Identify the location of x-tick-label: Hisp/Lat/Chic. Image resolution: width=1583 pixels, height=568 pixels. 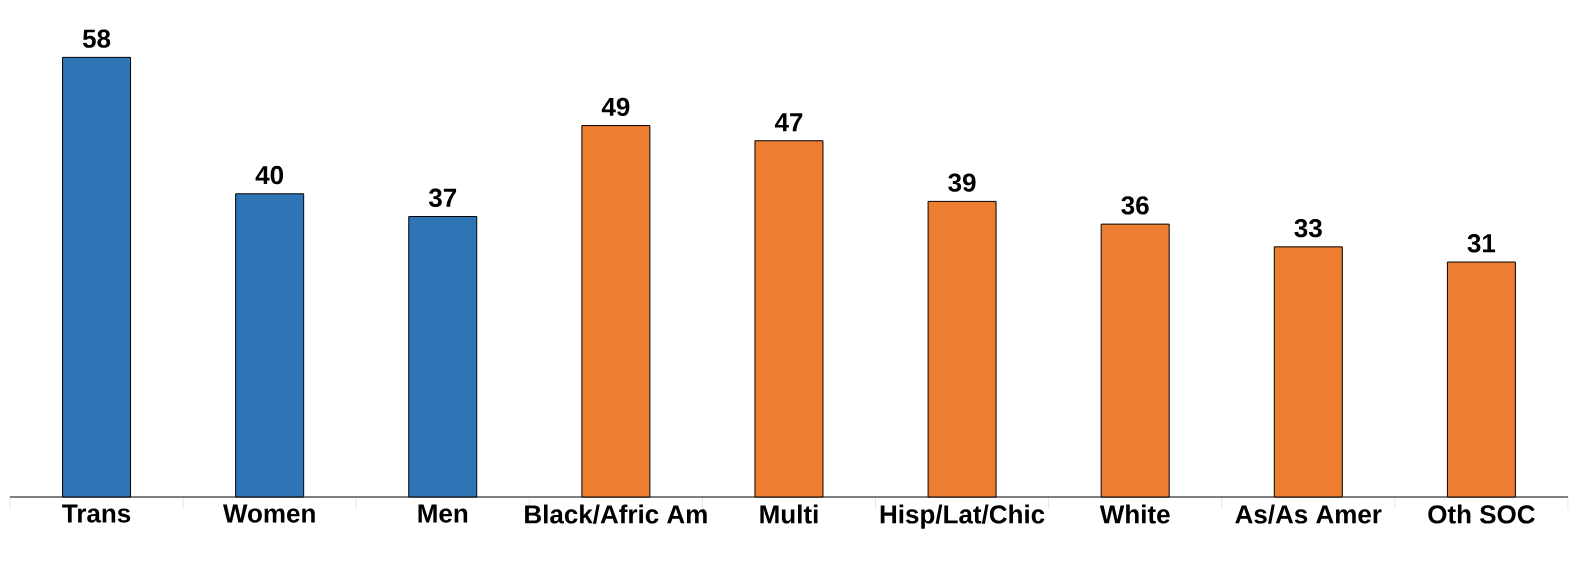
(962, 516).